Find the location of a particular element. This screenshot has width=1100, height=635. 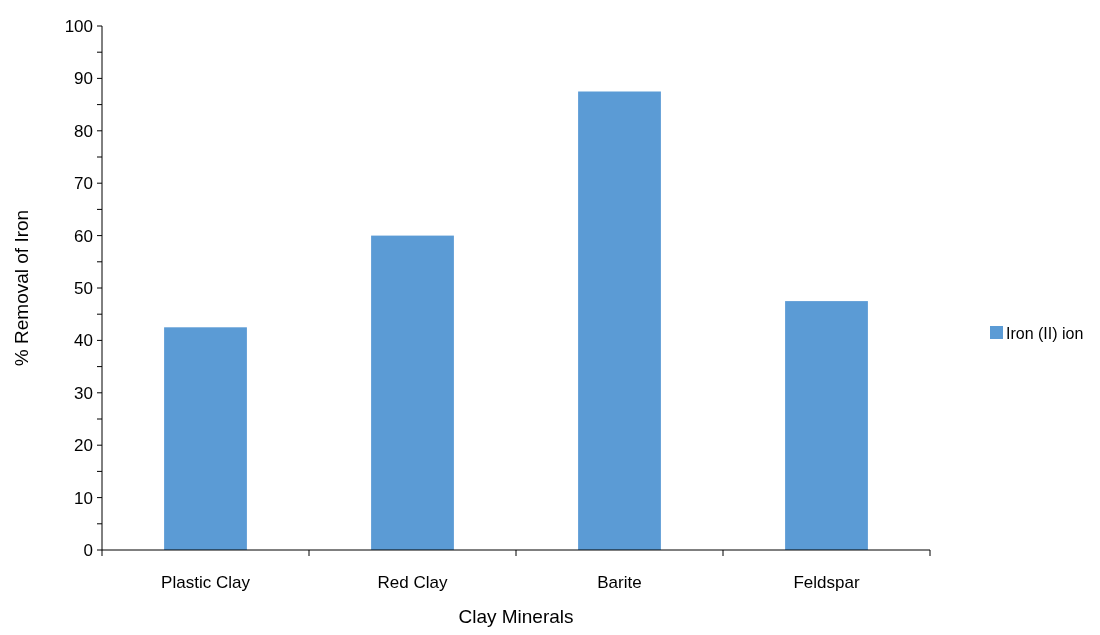

x-axis-title: Clay Minerals is located at coordinates (516, 616).